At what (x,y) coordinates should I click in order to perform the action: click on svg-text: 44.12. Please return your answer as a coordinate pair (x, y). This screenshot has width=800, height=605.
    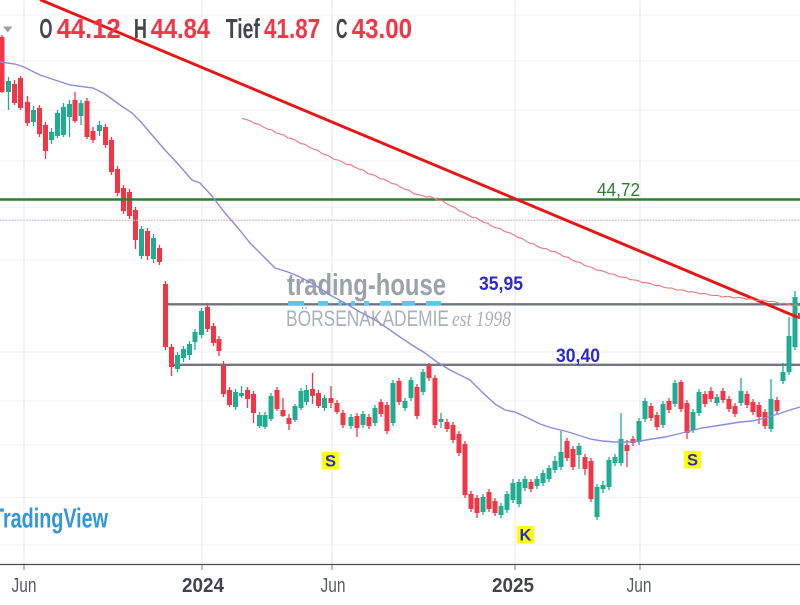
    Looking at the image, I should click on (89, 28).